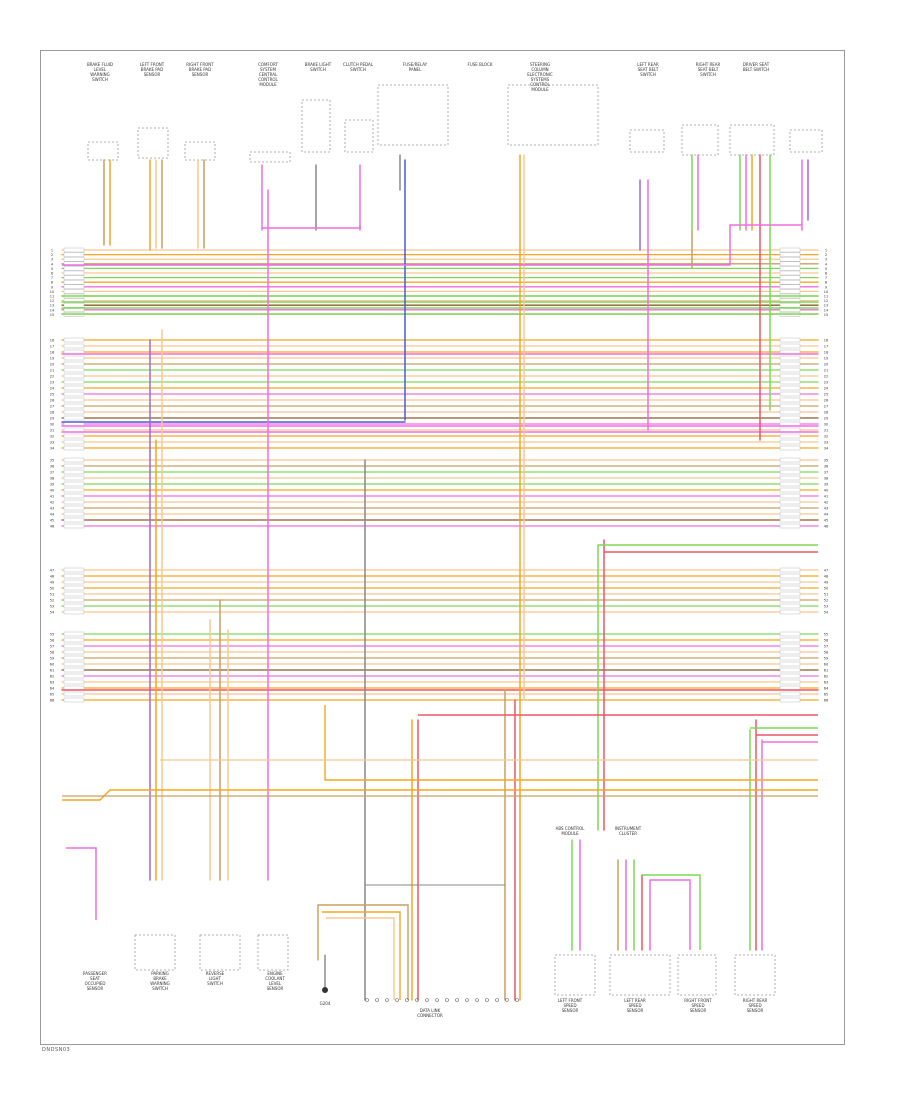 The height and width of the screenshot is (1100, 900). I want to click on top-component-label: DRIVER SEAT BELT SWITCH, so click(756, 67).